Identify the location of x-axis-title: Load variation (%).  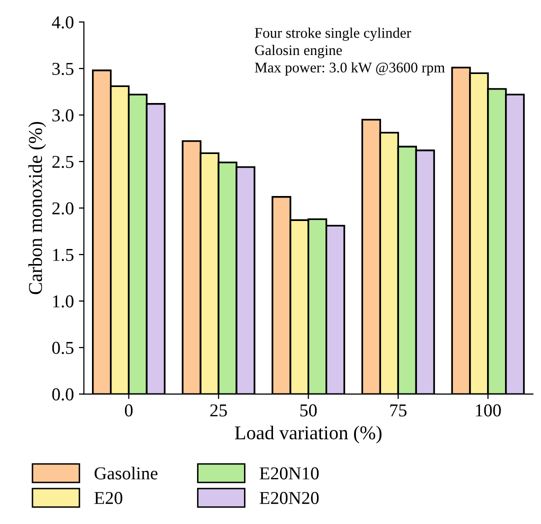
(308, 435).